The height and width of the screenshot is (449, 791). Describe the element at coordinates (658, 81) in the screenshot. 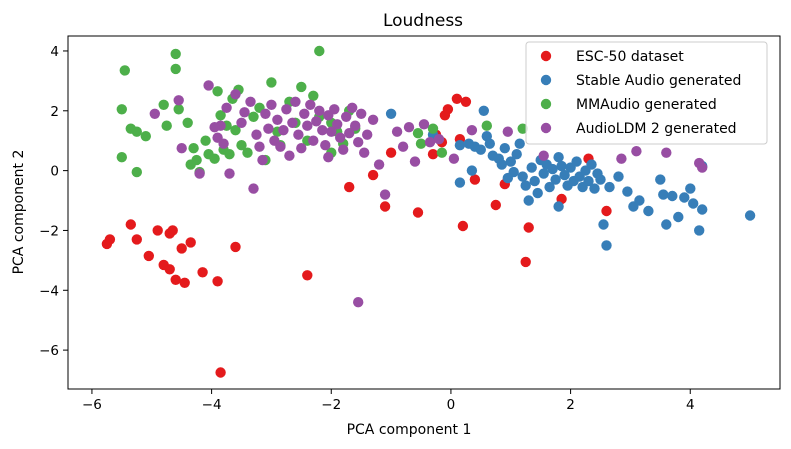

I see `legend-label: Stable Audio generated` at that location.